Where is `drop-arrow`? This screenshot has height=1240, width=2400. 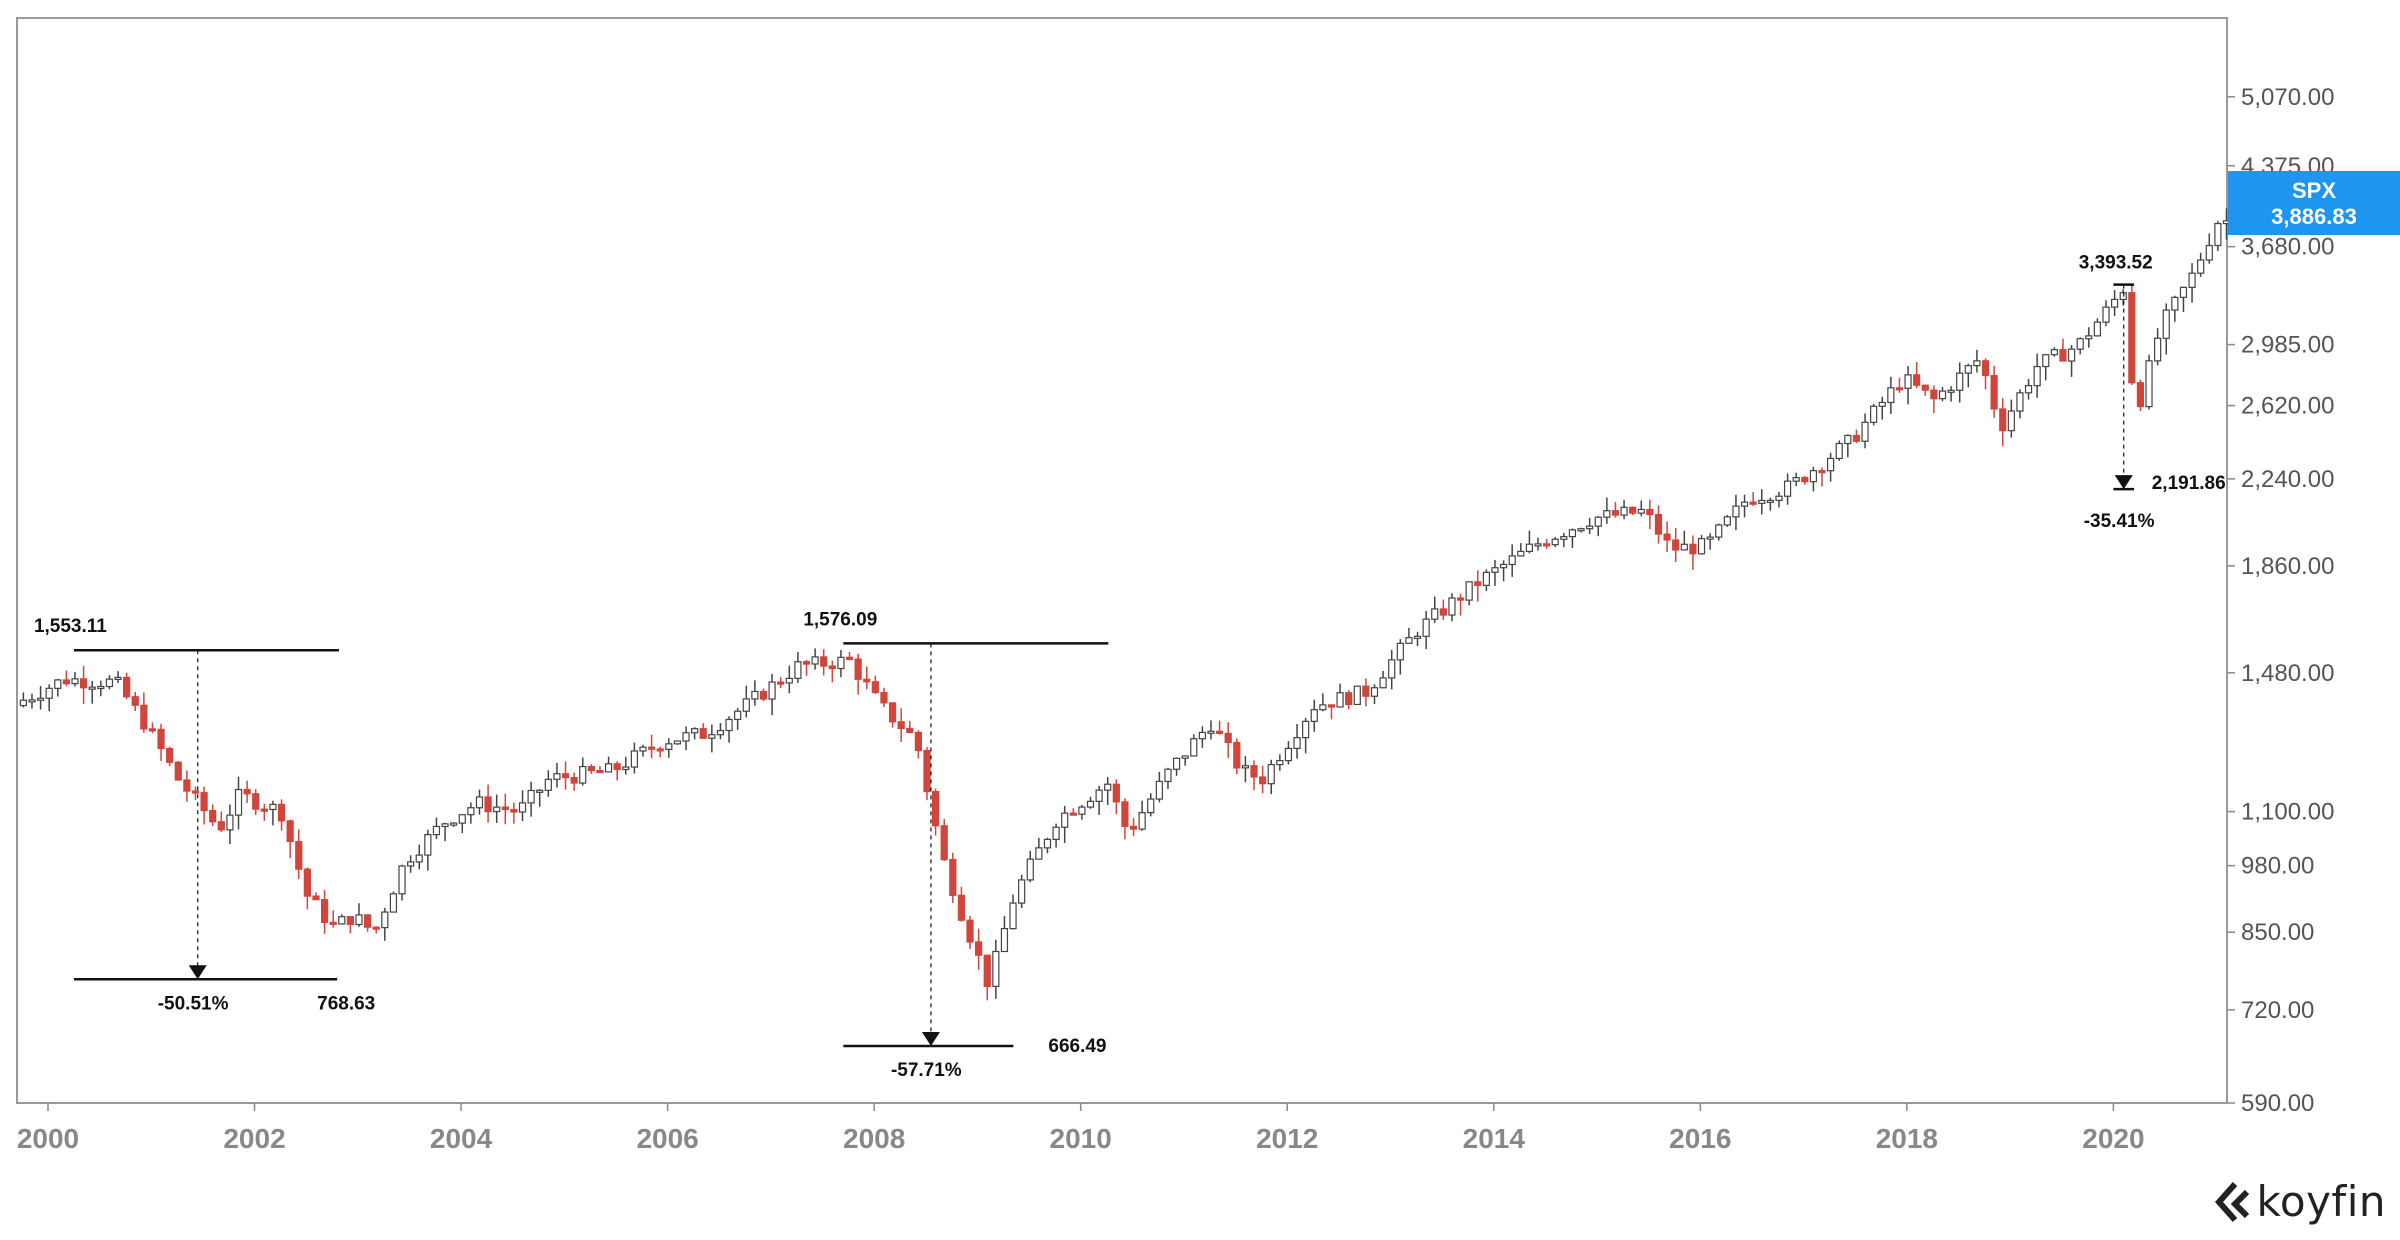 drop-arrow is located at coordinates (197, 972).